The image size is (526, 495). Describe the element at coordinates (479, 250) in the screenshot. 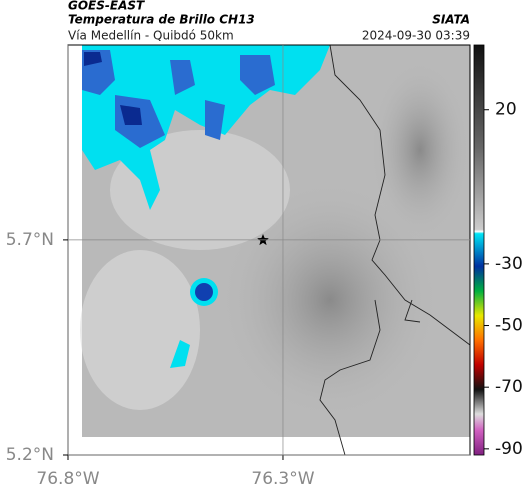

I see `colorbar` at that location.